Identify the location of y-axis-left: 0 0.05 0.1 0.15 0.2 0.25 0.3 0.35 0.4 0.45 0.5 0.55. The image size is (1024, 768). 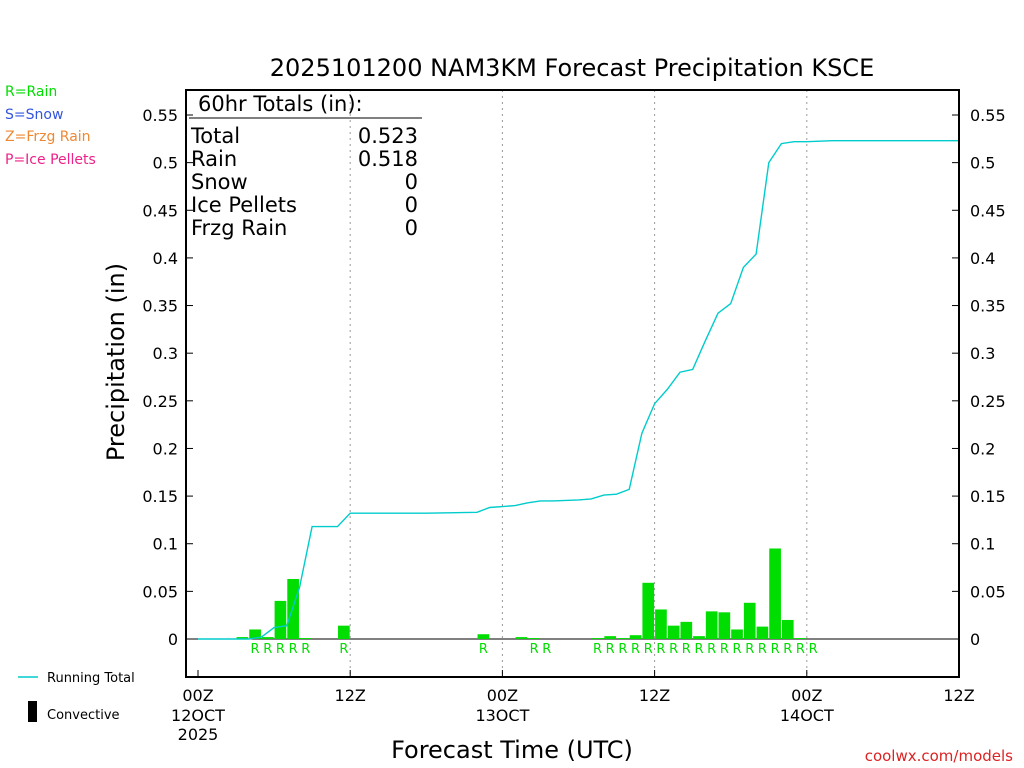
(167, 377).